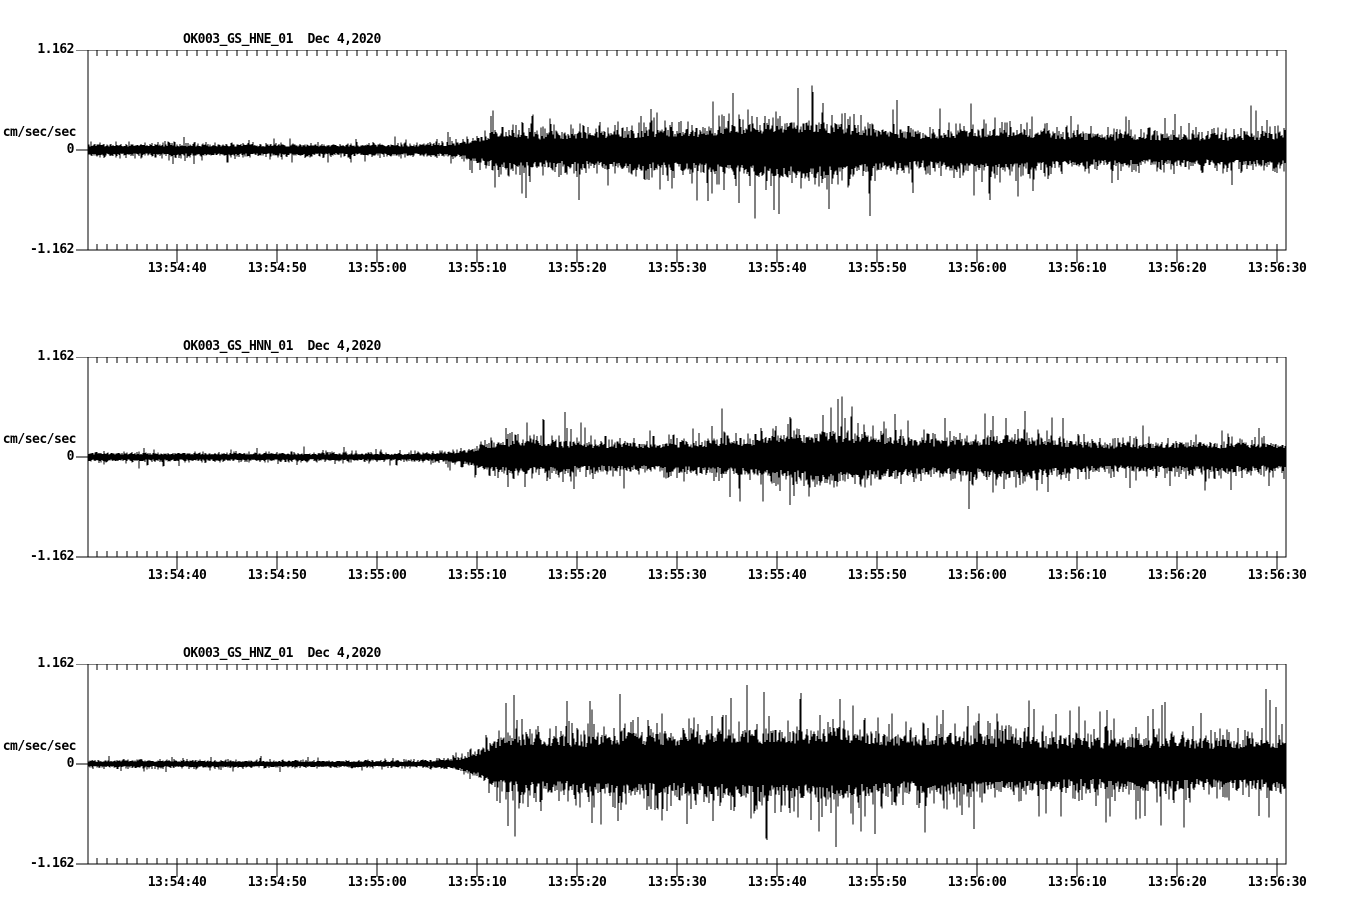 Image resolution: width=1358 pixels, height=924 pixels. I want to click on panel-title-hne: OK003_GS_HNE_01 Dec 4,2020, so click(282, 39).